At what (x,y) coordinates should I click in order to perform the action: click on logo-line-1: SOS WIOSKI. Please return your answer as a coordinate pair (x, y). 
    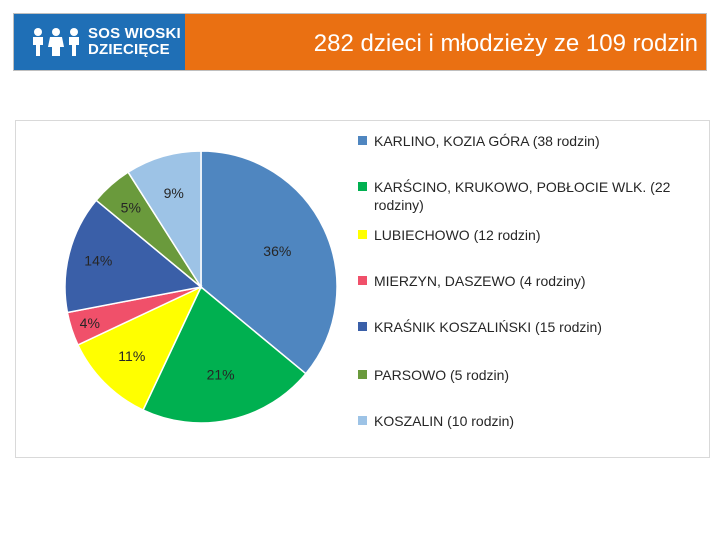
    Looking at the image, I should click on (134, 33).